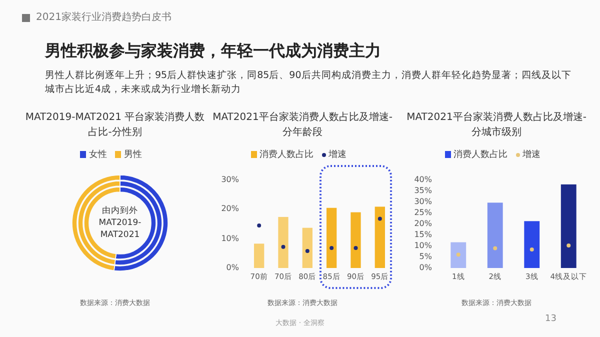 The height and width of the screenshot is (337, 600). Describe the element at coordinates (422, 191) in the screenshot. I see `y-tick-label: 35%` at that location.